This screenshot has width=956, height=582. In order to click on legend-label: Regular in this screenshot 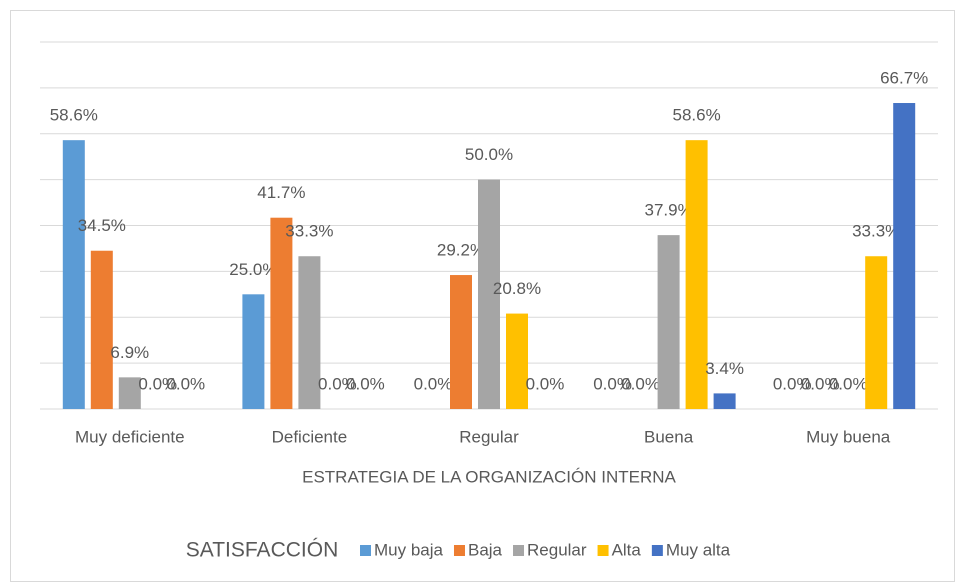, I will do `click(557, 549)`.